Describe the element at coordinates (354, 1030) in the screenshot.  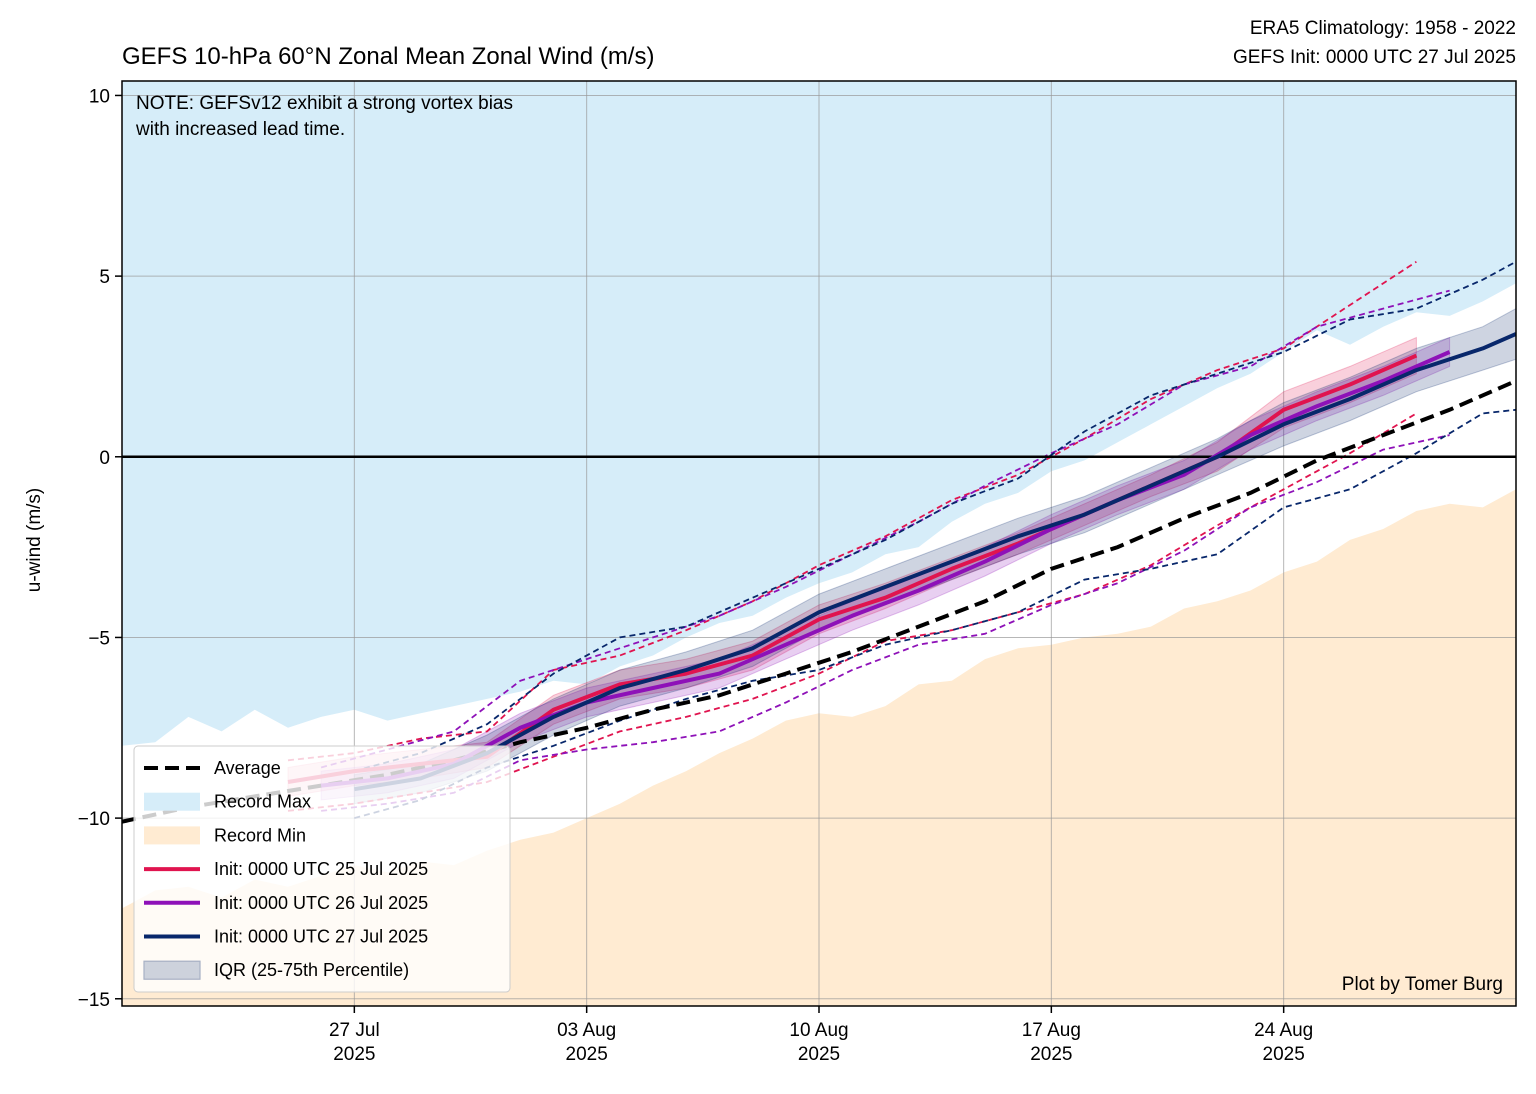
I see `x-tick-label: 27 Jul` at that location.